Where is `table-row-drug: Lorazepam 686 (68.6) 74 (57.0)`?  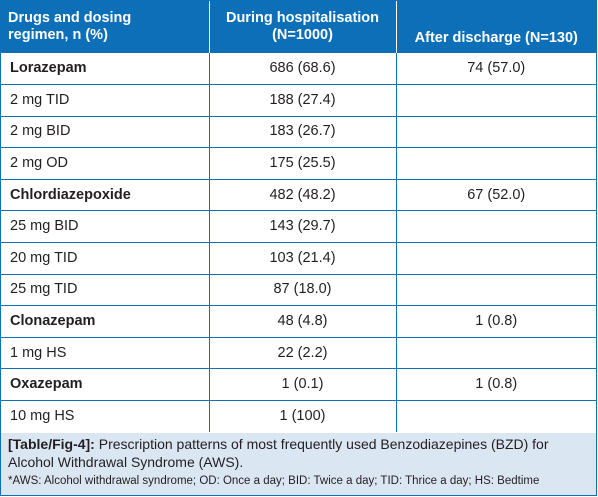
table-row-drug: Lorazepam 686 (68.6) 74 (57.0) is located at coordinates (298, 69).